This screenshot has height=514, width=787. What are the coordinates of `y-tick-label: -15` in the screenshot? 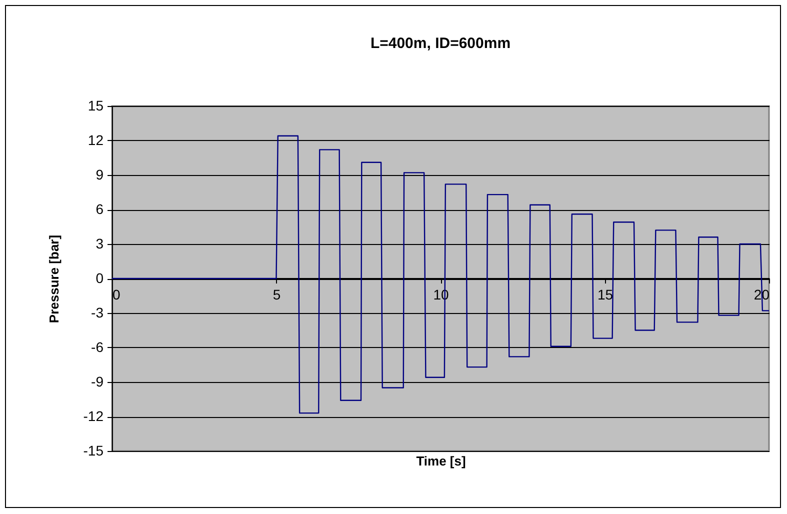 It's located at (93, 450).